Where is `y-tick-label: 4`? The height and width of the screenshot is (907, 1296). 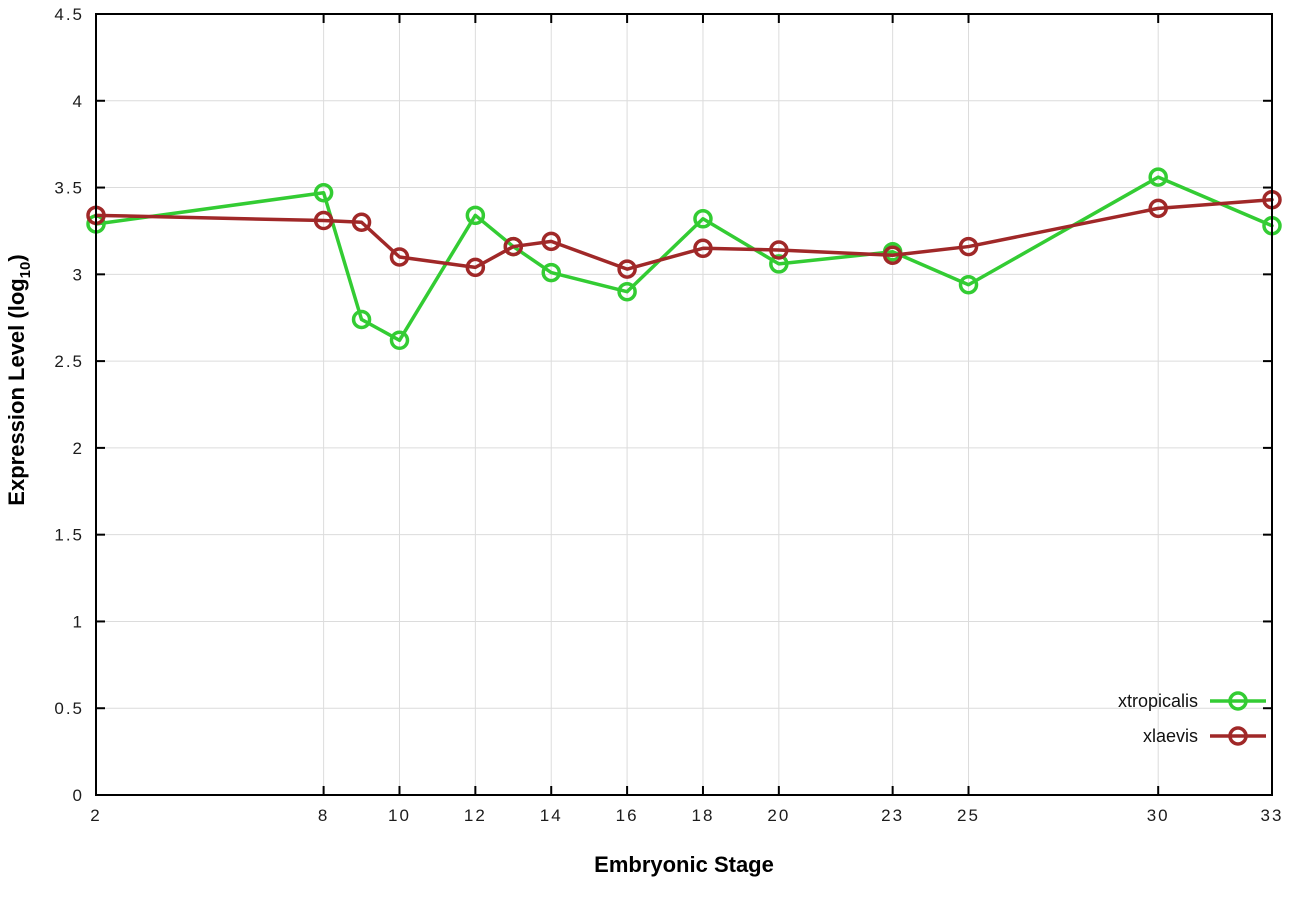 y-tick-label: 4 is located at coordinates (78, 101).